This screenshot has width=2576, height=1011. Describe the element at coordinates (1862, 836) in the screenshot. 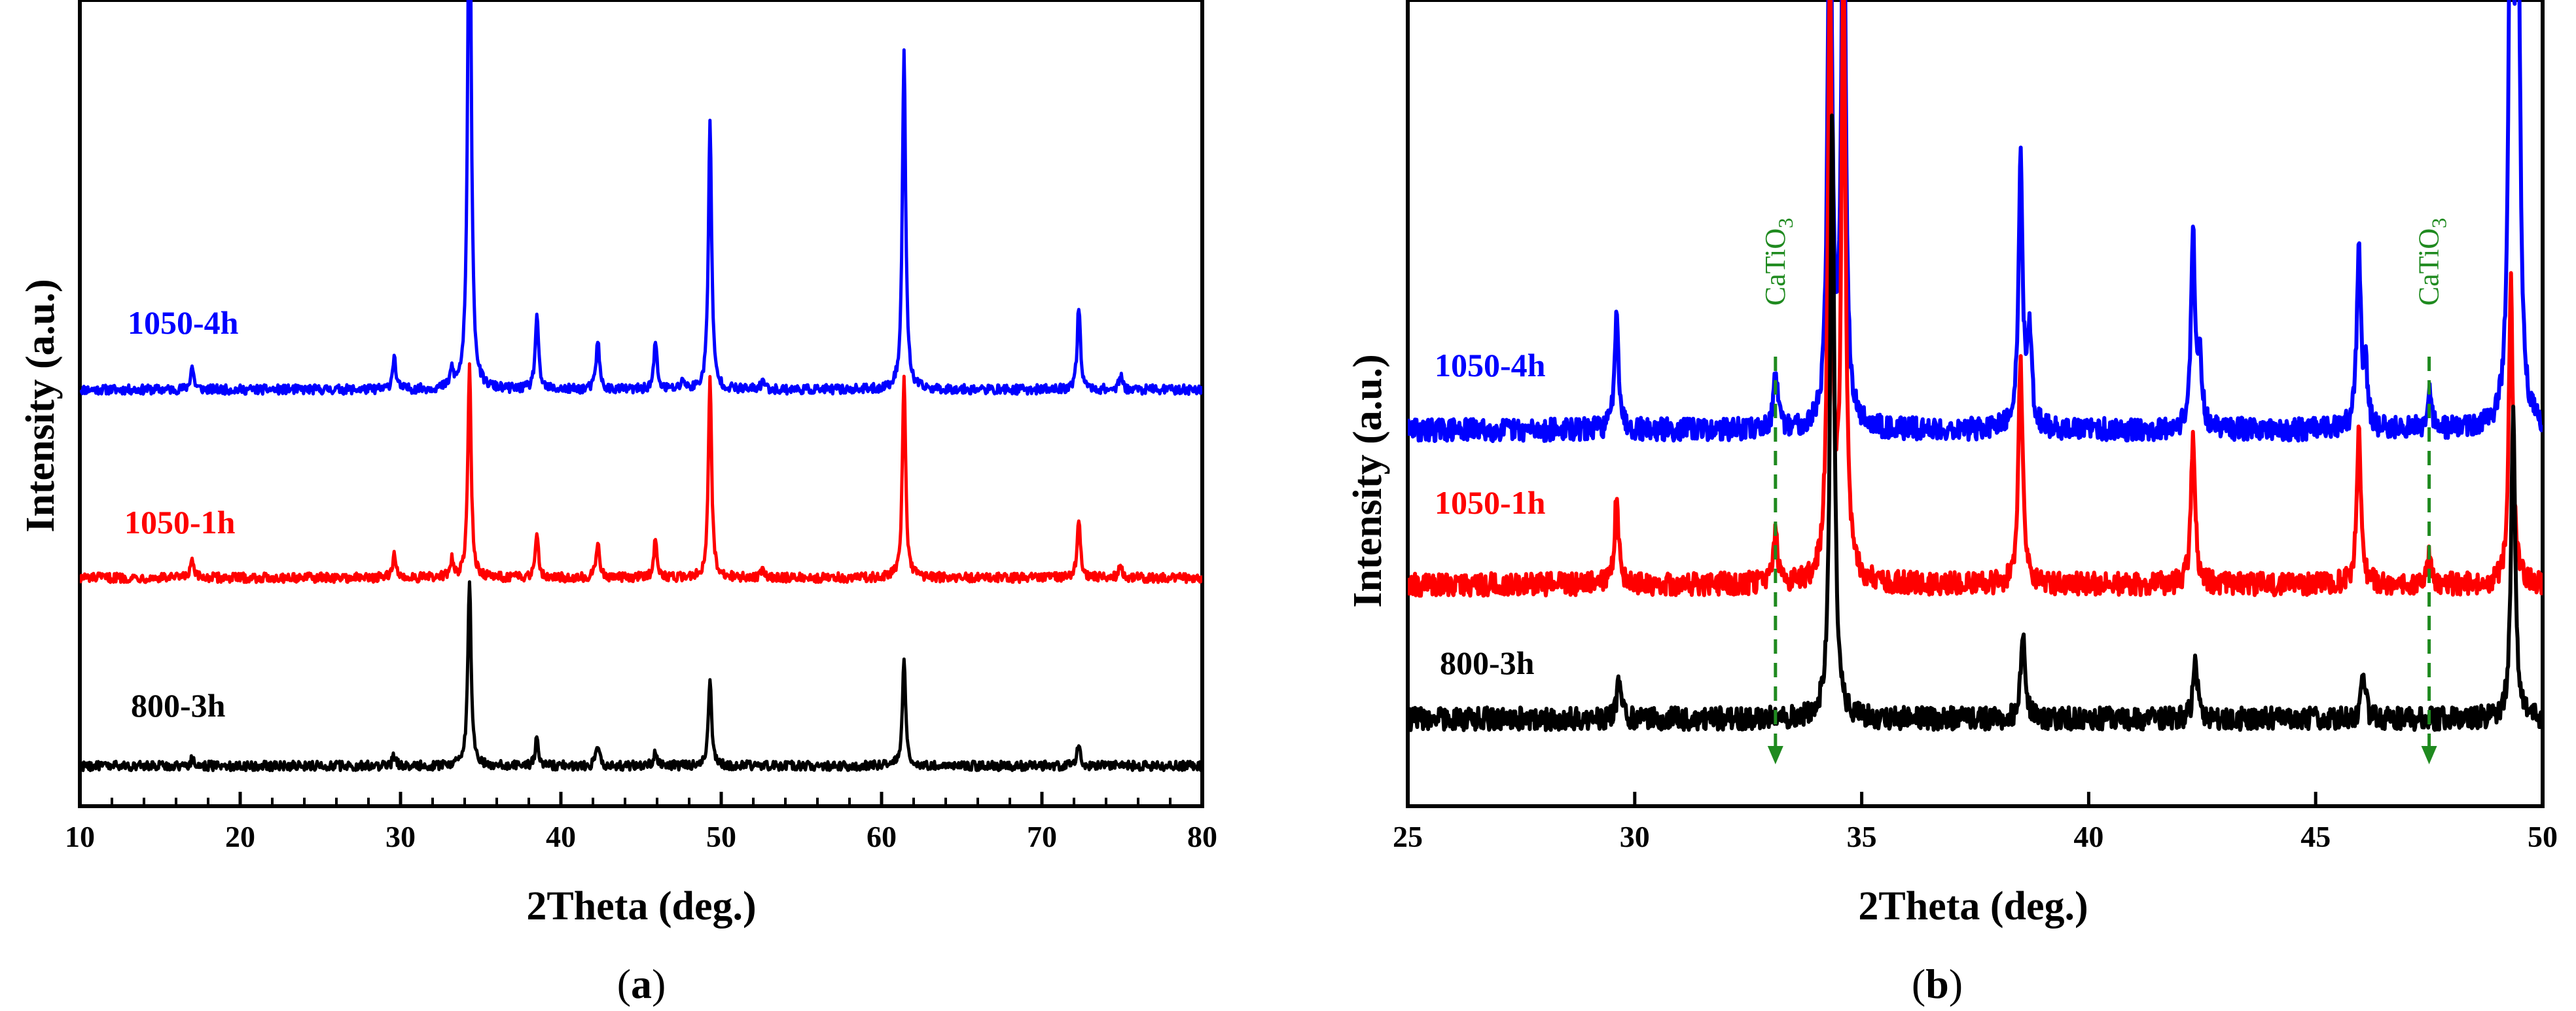

I see `x-tick-label-35: 35` at that location.